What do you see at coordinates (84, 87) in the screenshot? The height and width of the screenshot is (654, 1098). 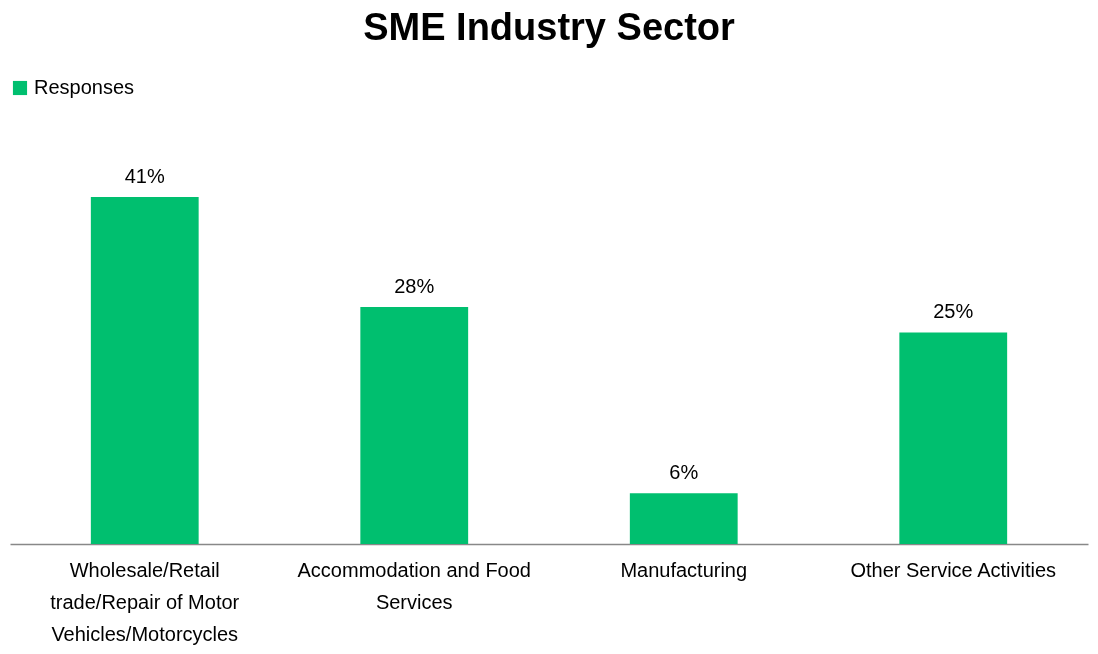 I see `legend-label: Responses` at bounding box center [84, 87].